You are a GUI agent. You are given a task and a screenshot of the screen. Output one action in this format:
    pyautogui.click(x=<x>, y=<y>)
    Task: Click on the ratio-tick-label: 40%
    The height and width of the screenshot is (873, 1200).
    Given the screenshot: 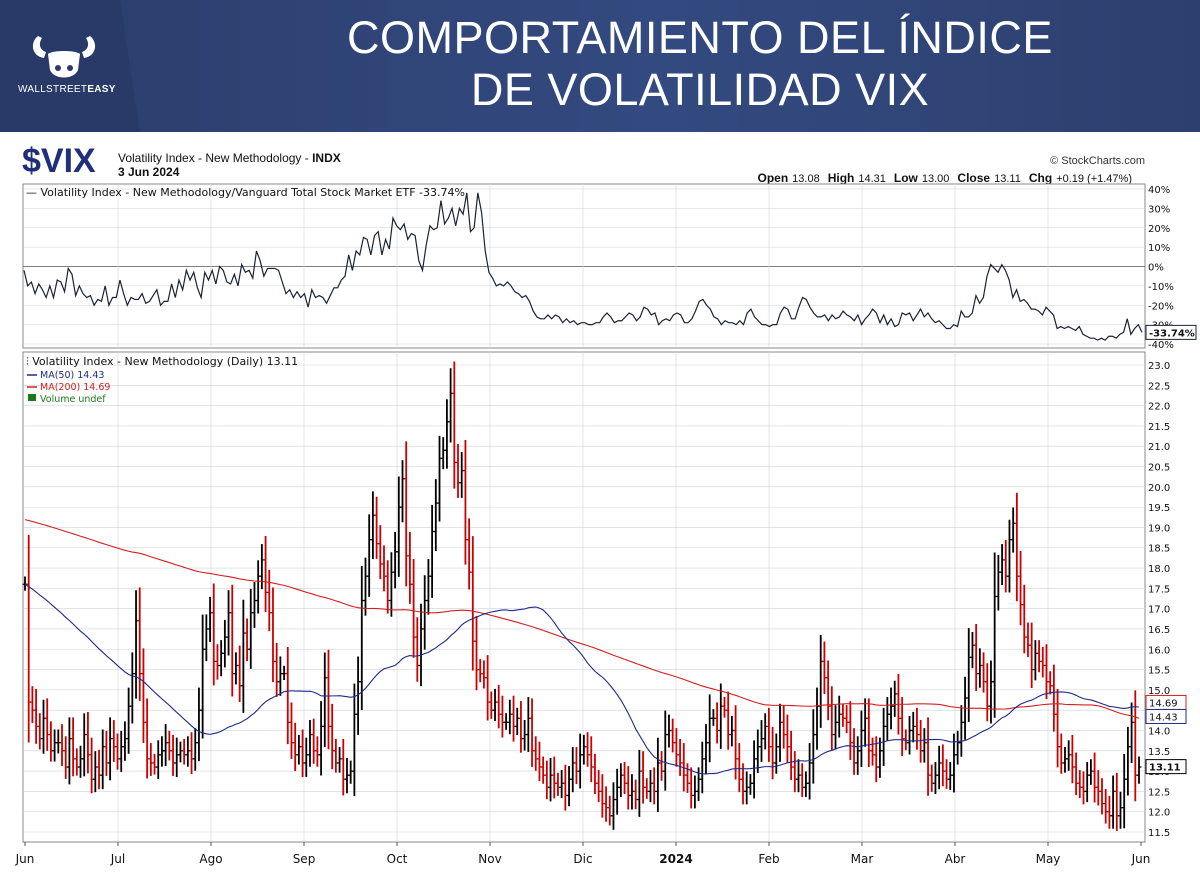 What is the action you would take?
    pyautogui.click(x=1159, y=190)
    